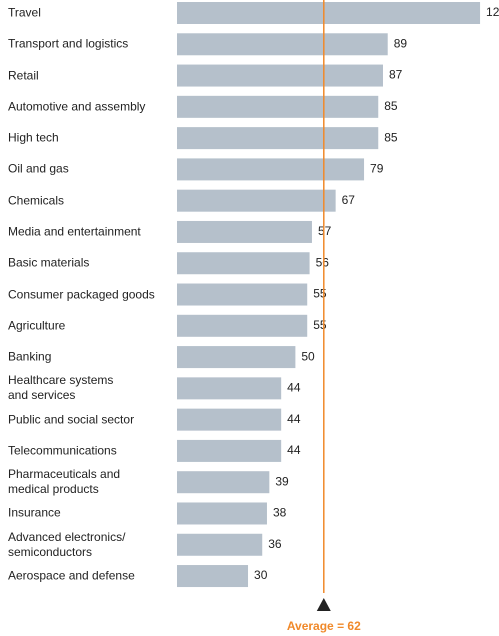 This screenshot has height=636, width=499. What do you see at coordinates (308, 356) in the screenshot?
I see `value-label: 50` at bounding box center [308, 356].